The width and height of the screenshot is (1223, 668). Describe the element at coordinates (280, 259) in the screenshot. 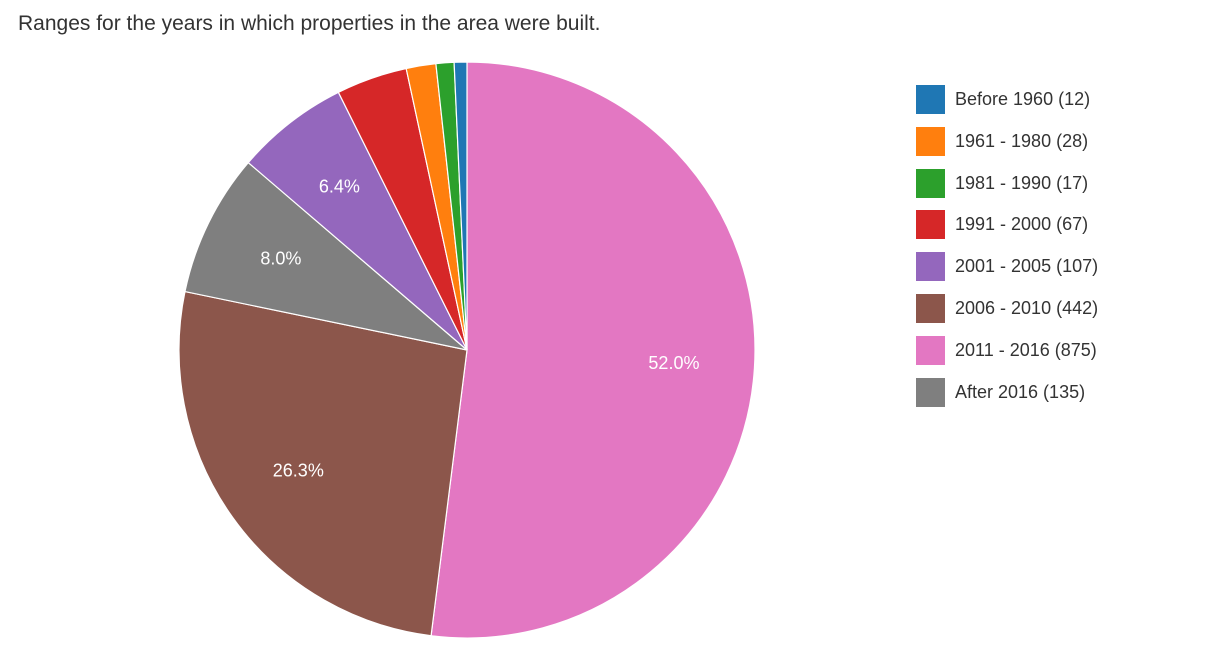

I see `pie-slice-percent-label: 8.0%` at that location.